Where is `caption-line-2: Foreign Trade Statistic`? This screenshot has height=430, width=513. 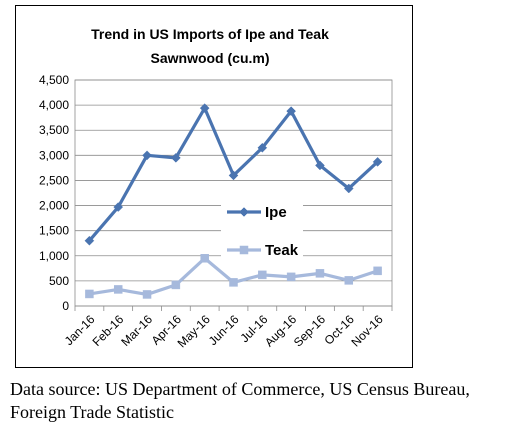 caption-line-2: Foreign Trade Statistic is located at coordinates (92, 412).